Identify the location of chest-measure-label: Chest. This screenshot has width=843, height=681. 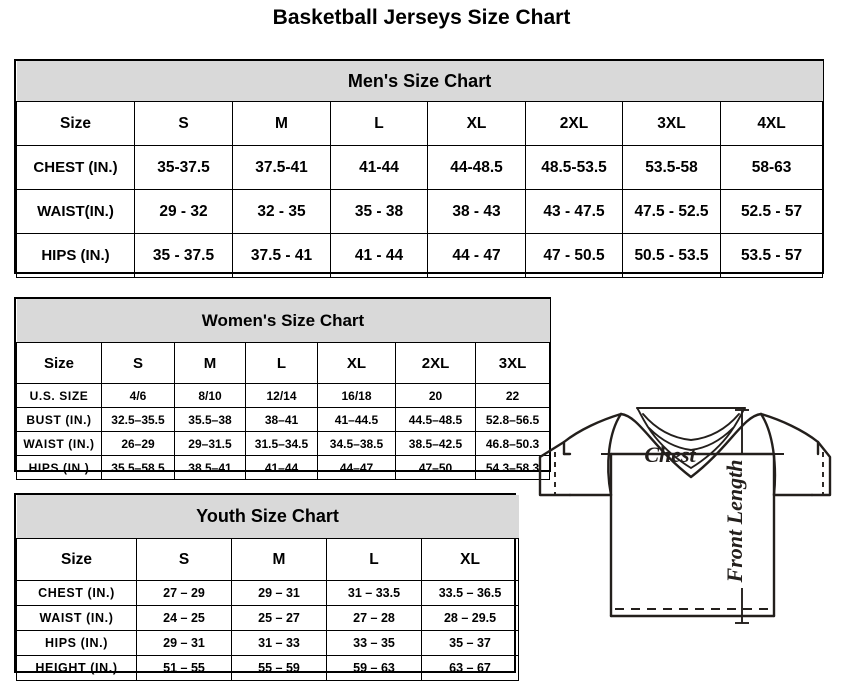
(670, 454).